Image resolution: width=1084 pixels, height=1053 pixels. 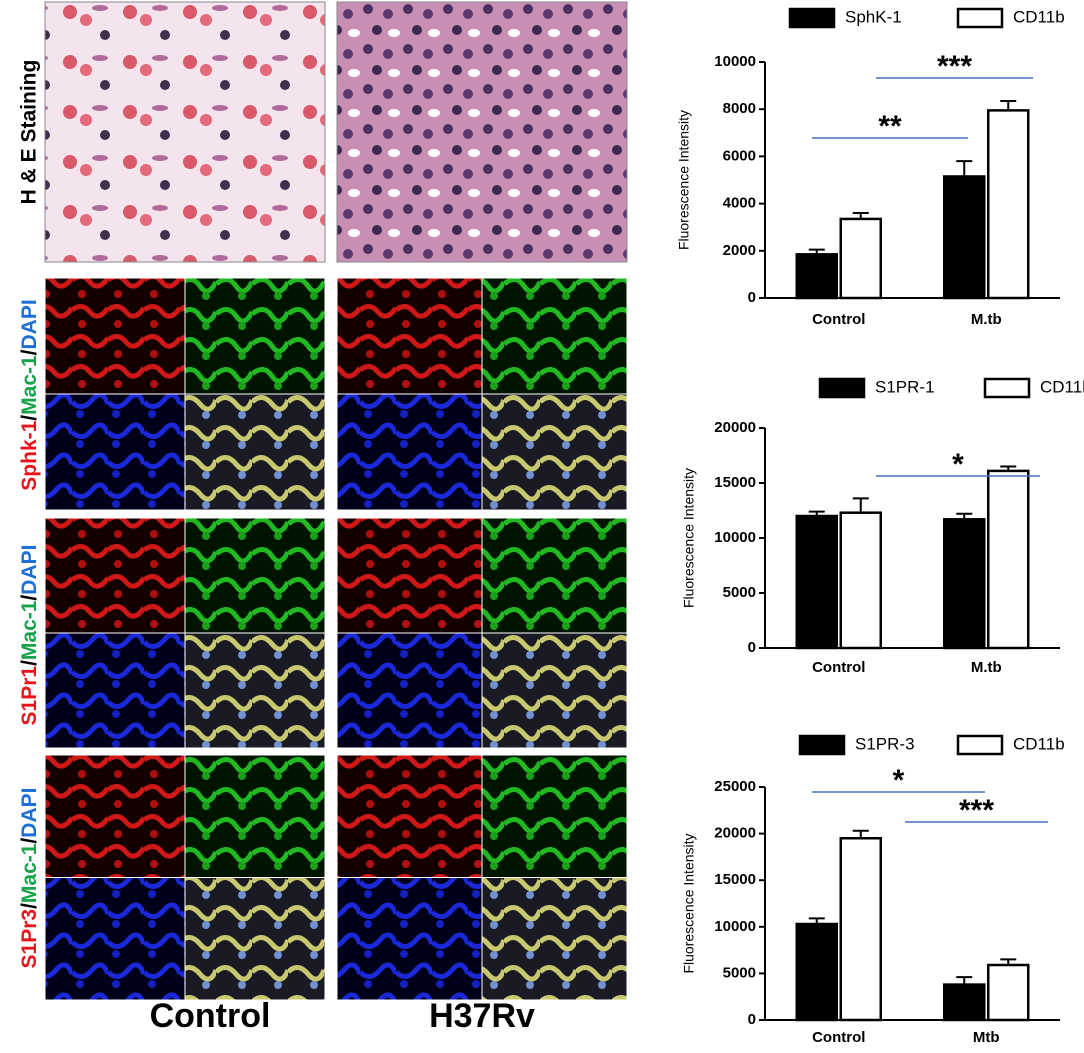 I want to click on column-label: H37Rv, so click(x=482, y=1016).